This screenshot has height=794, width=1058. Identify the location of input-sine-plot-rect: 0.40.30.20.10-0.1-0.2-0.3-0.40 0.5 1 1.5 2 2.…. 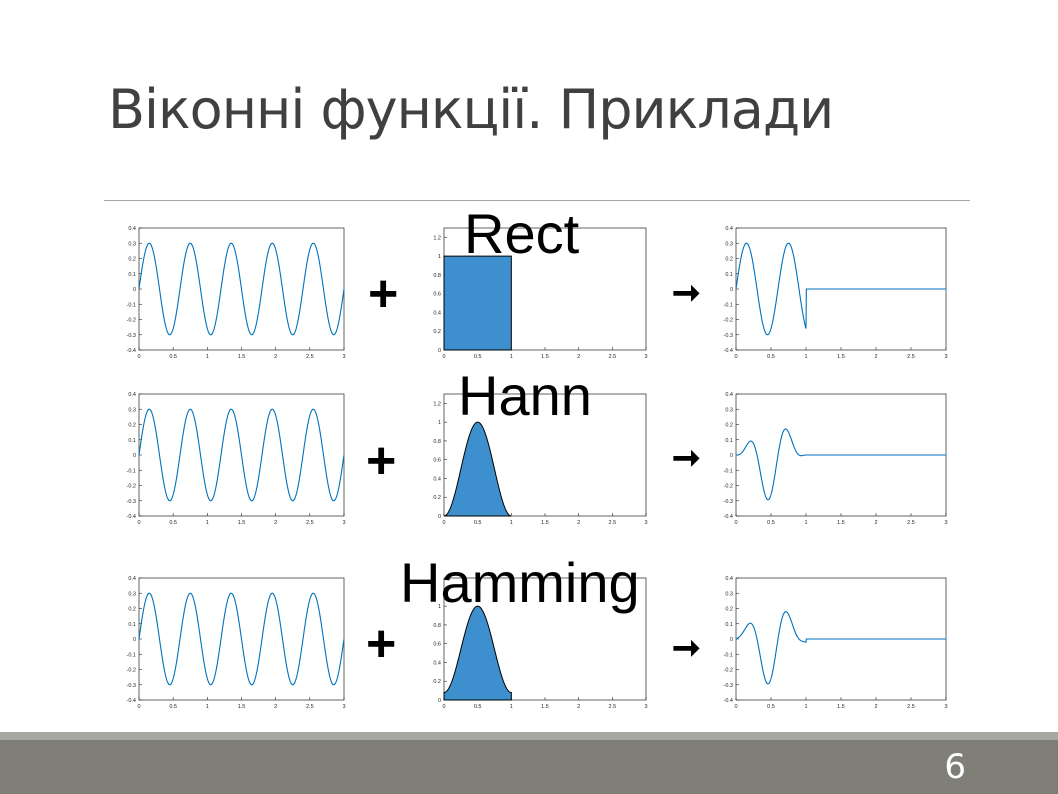
(236, 293).